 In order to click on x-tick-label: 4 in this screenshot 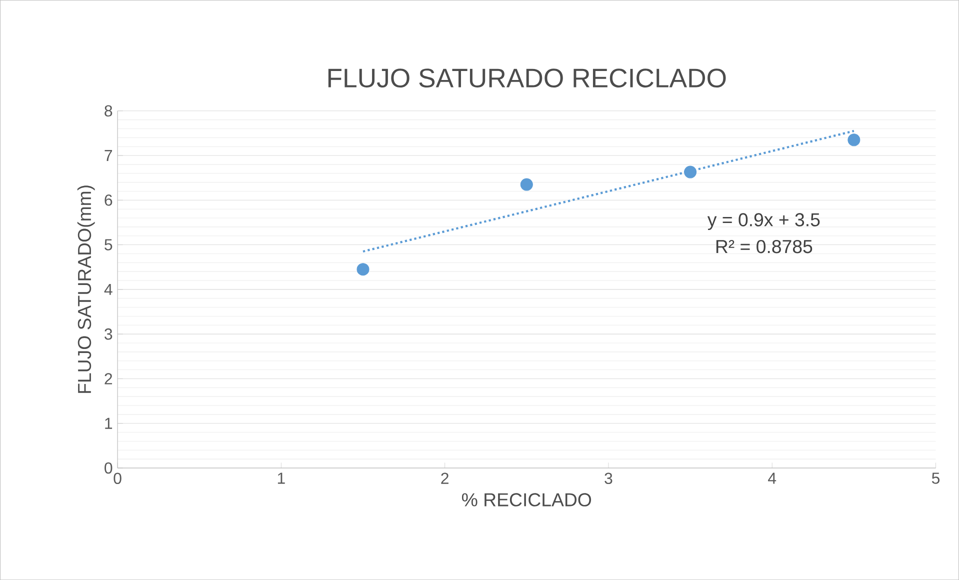, I will do `click(772, 478)`.